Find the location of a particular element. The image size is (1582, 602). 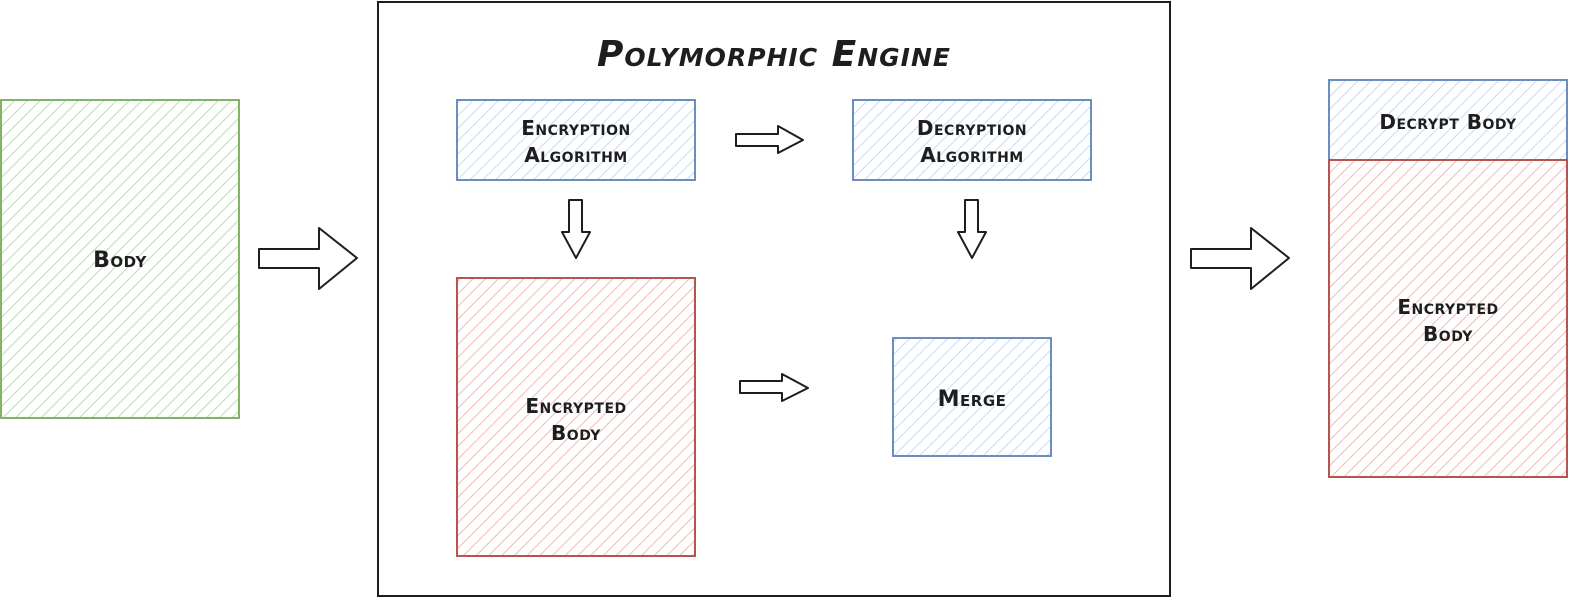

arrow-encryption-to-encrypted-body is located at coordinates (576, 229).